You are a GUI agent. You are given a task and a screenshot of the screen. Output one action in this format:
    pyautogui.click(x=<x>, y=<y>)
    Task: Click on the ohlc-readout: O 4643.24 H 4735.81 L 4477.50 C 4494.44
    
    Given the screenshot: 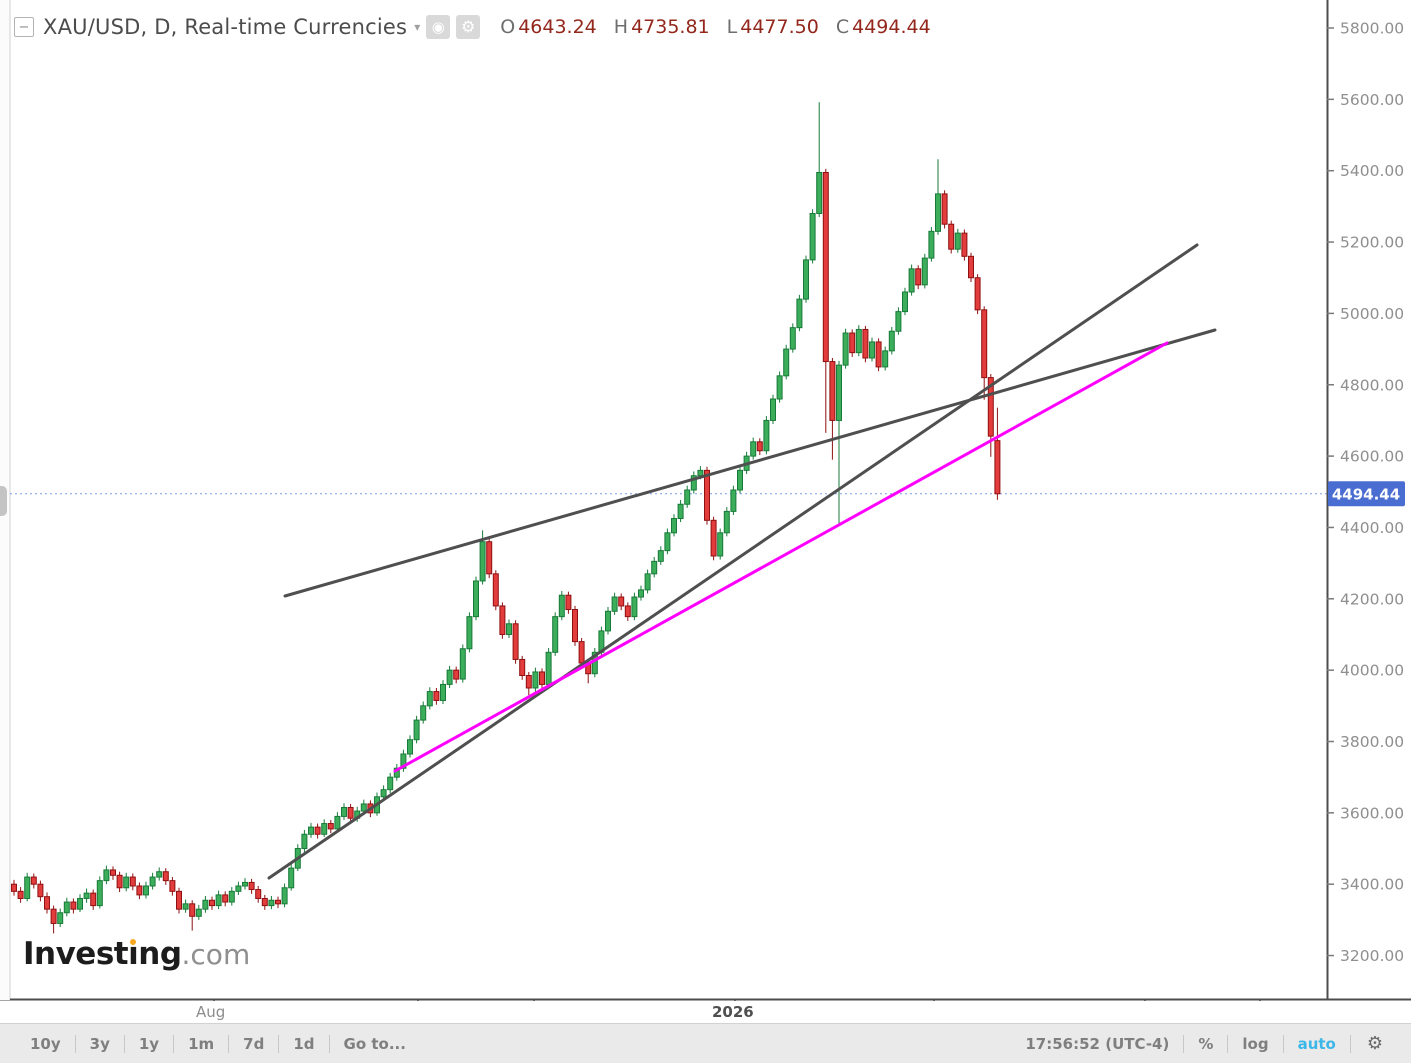 What is the action you would take?
    pyautogui.click(x=723, y=27)
    